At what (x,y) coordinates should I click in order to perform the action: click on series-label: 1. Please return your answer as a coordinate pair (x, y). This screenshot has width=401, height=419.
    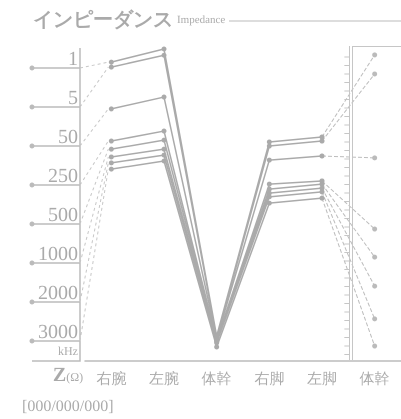
    Looking at the image, I should click on (72, 59).